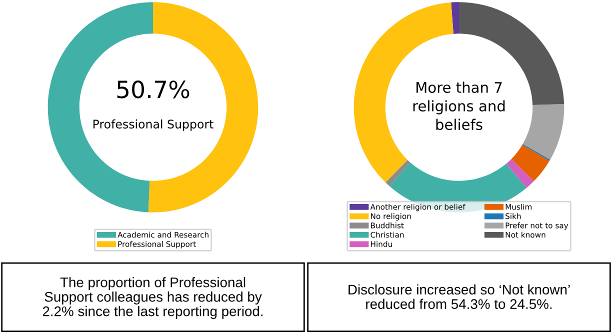 Image resolution: width=612 pixels, height=333 pixels. Describe the element at coordinates (459, 296) in the screenshot. I see `text: Disclosure increased so ‘Not known’ reduced from 54.3% to 24.5%.` at that location.